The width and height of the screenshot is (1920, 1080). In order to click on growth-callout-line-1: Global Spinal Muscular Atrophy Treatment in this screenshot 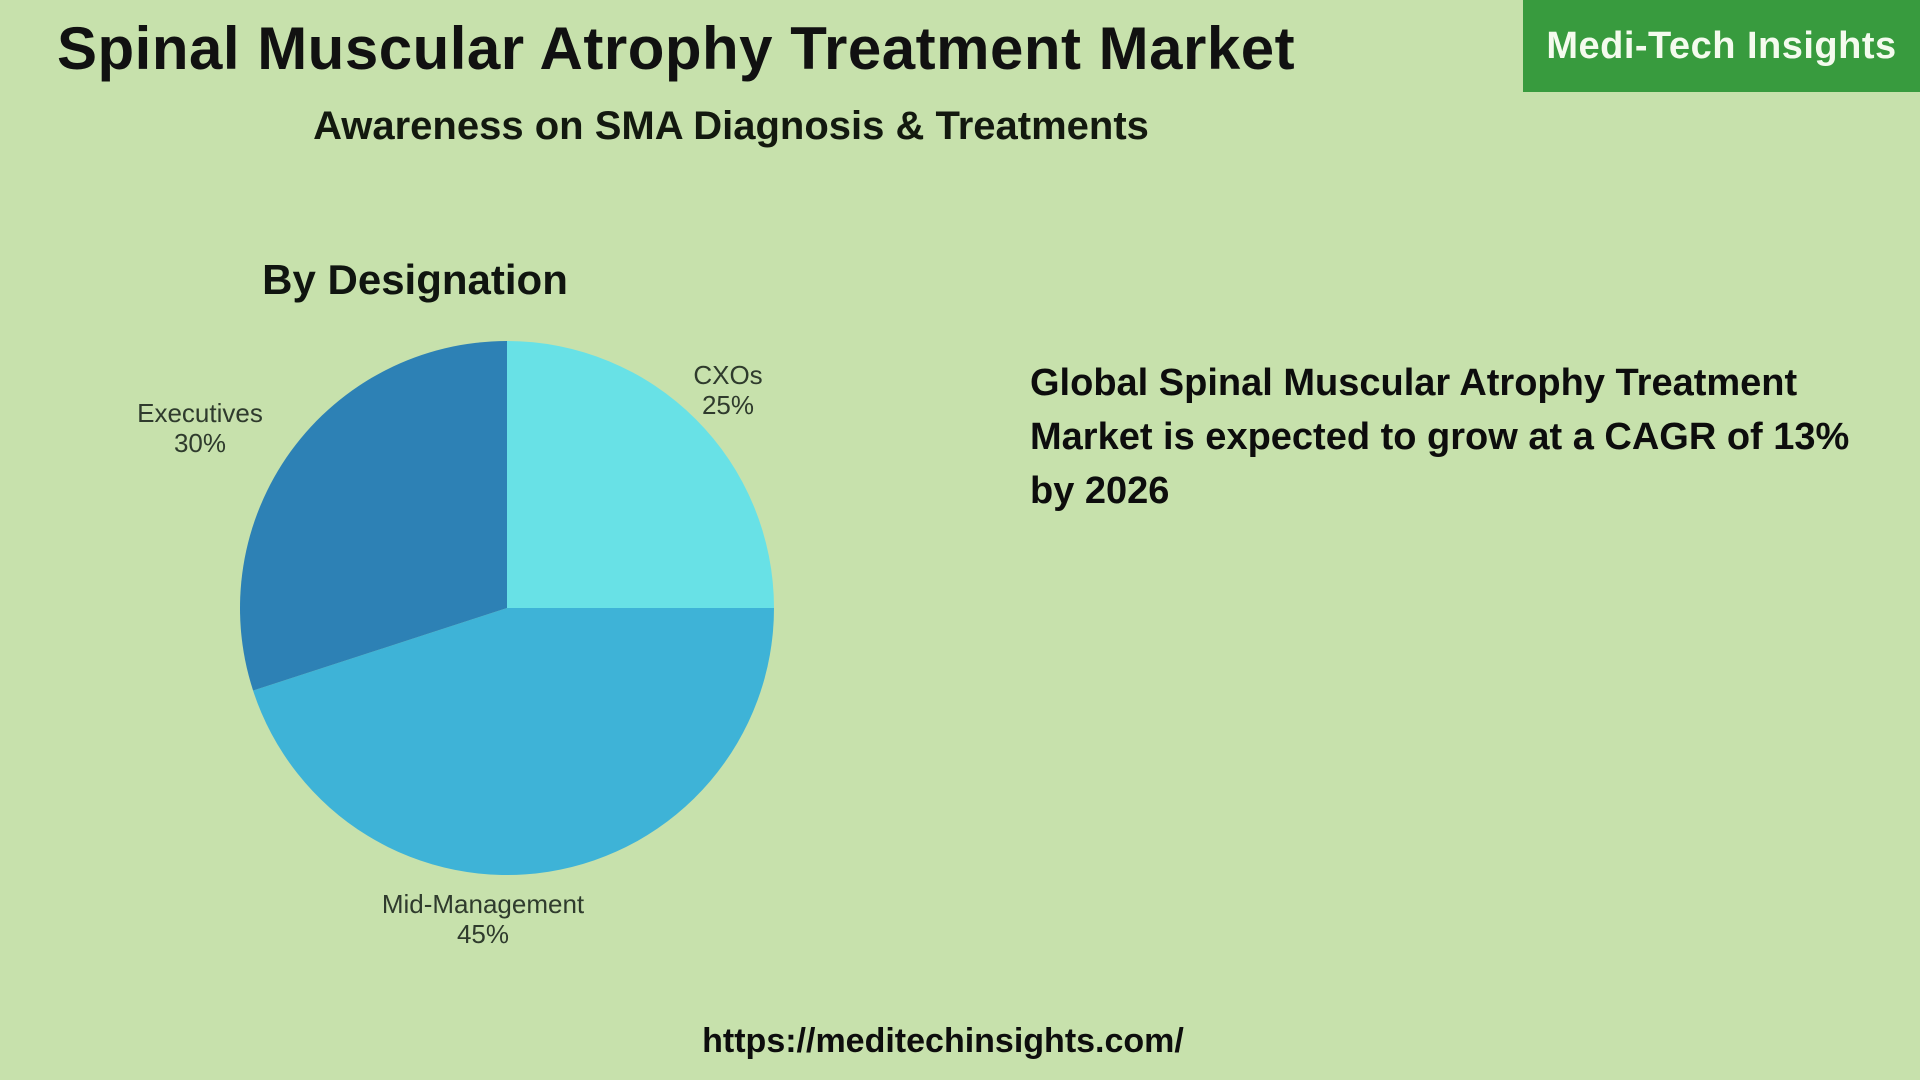, I will do `click(1414, 383)`.